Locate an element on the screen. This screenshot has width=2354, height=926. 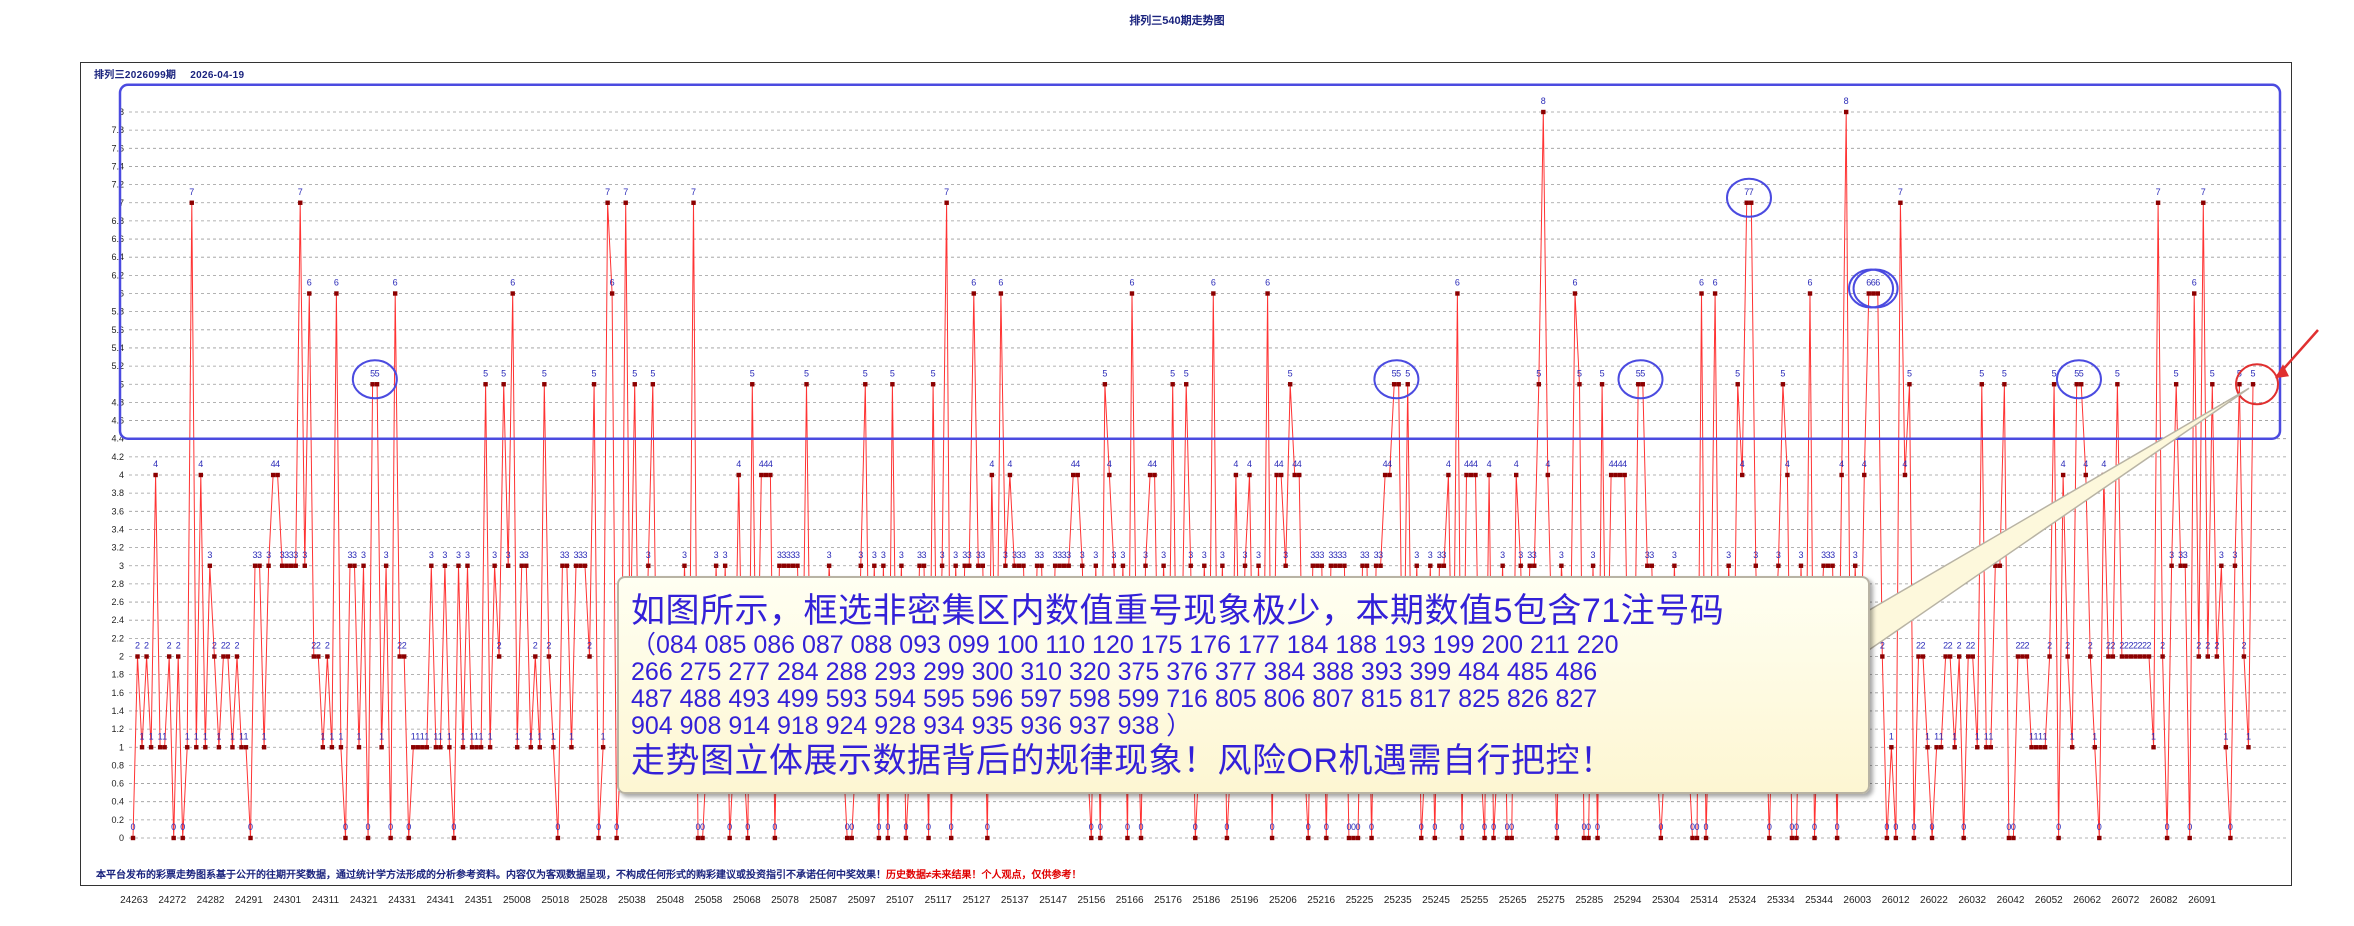
y-tick-label: 7.4 is located at coordinates (117, 166).